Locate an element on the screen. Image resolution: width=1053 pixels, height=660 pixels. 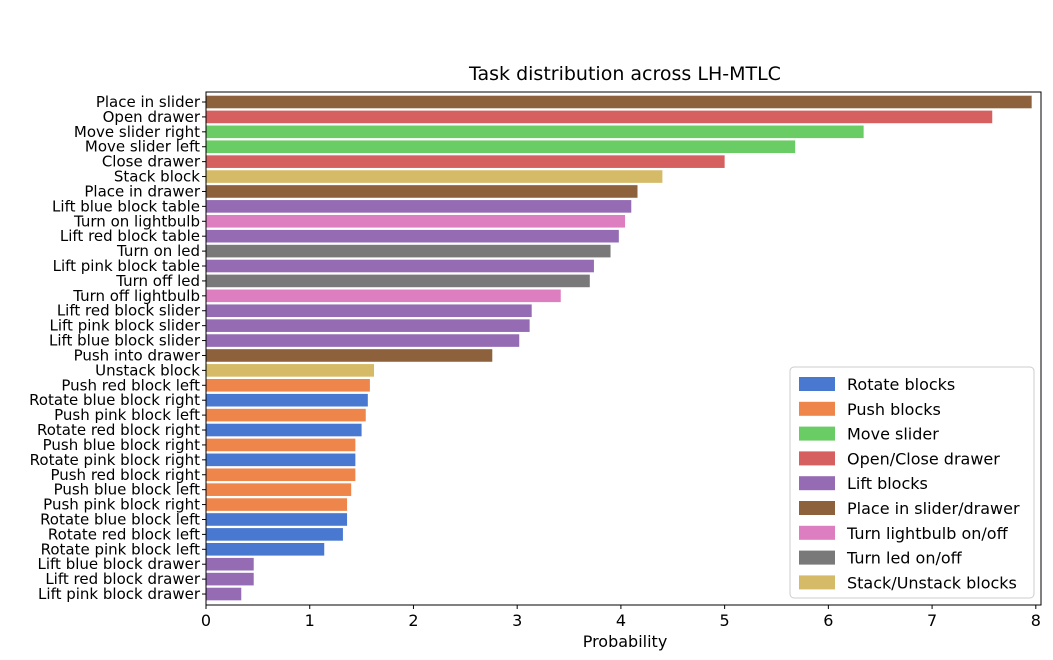
x-tick-label: 5 is located at coordinates (725, 620).